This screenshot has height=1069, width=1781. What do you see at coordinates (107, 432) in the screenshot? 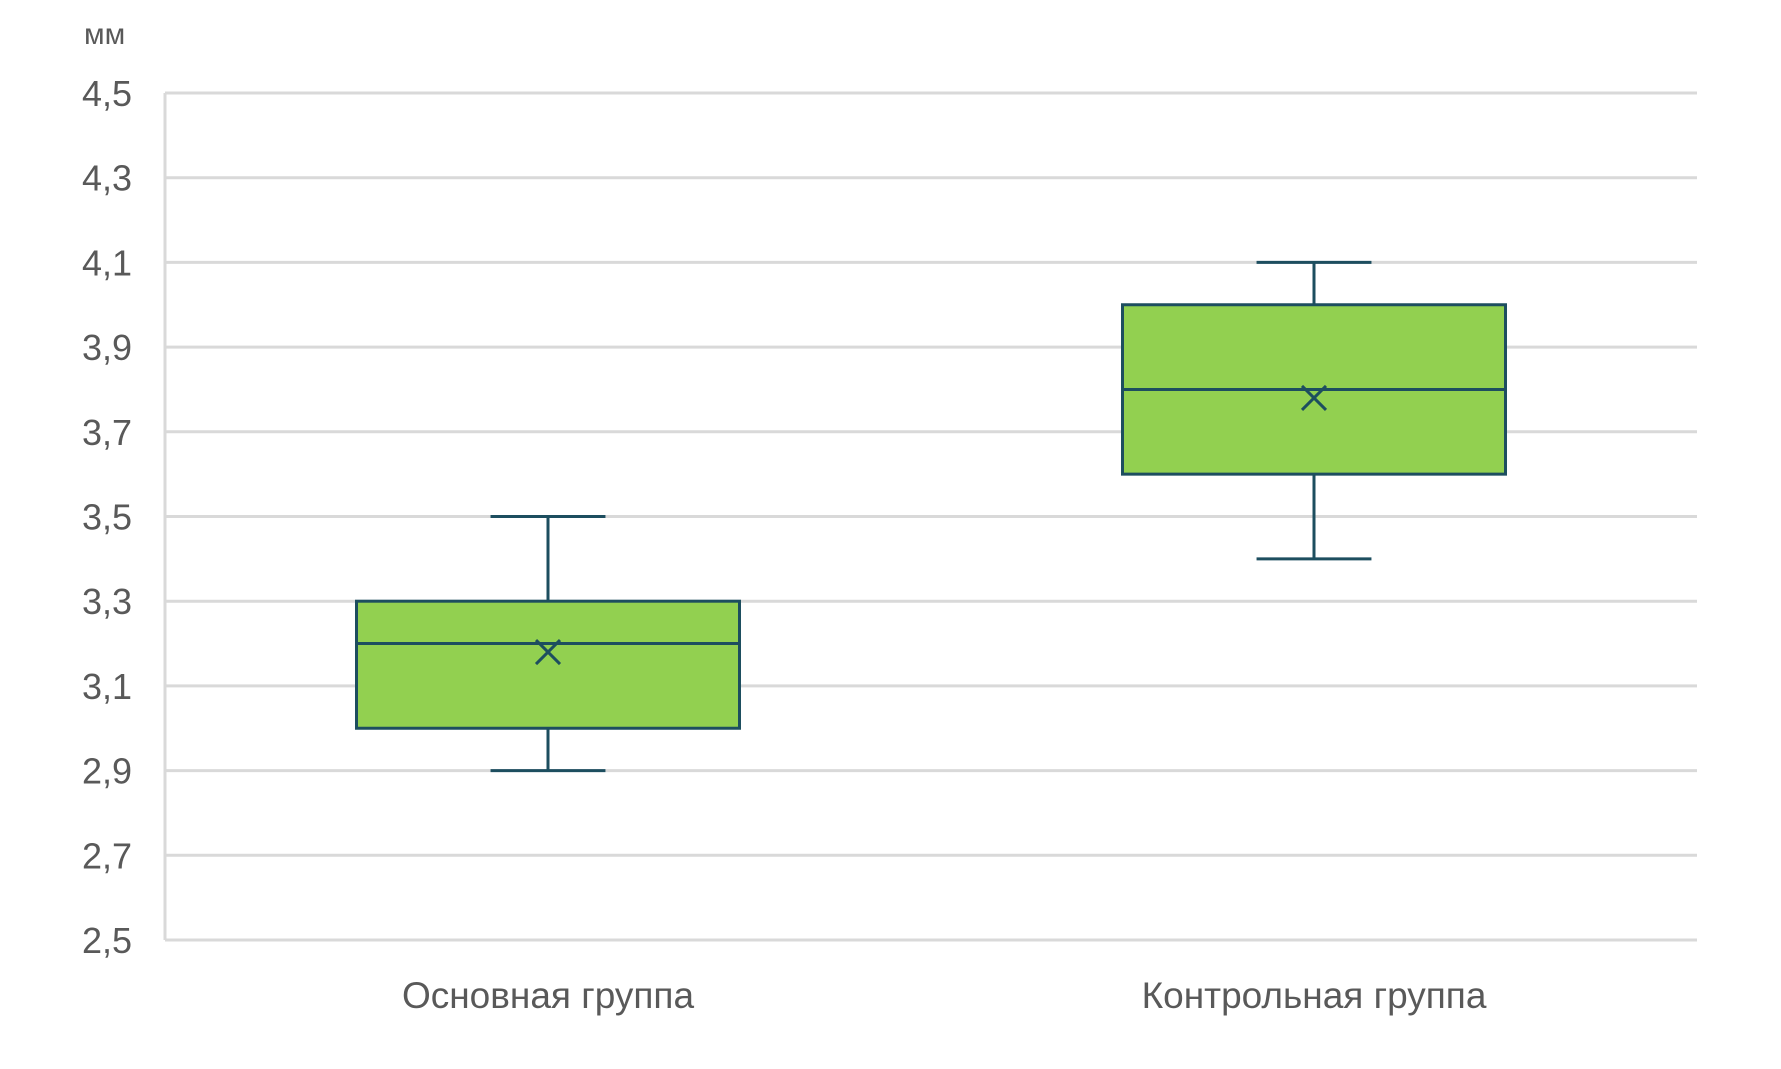
I see `y-tick-label: 3,7` at bounding box center [107, 432].